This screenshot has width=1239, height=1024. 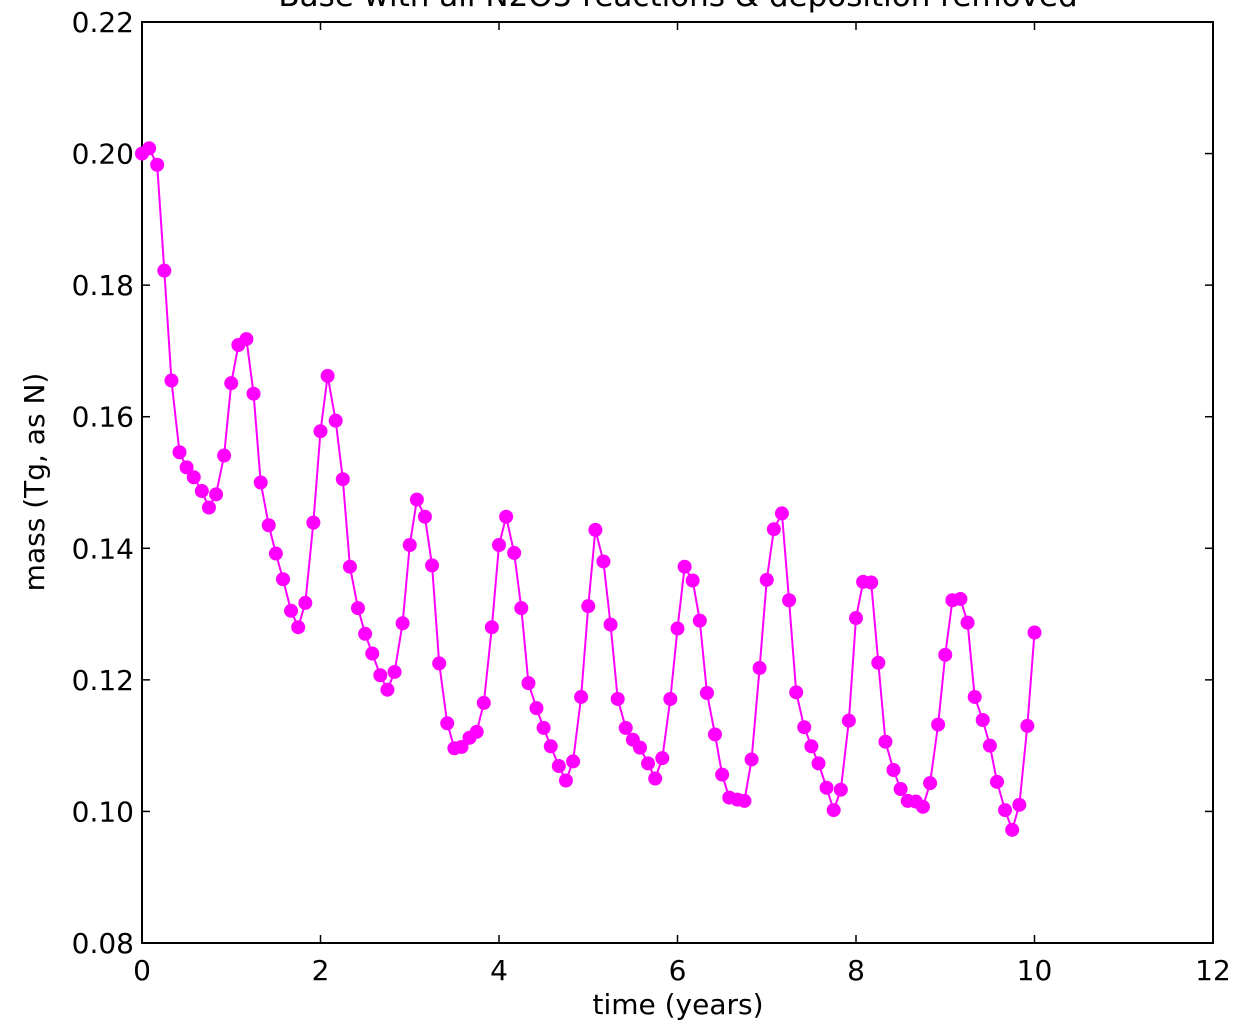 What do you see at coordinates (103, 417) in the screenshot?
I see `y-tick-label: 0.16` at bounding box center [103, 417].